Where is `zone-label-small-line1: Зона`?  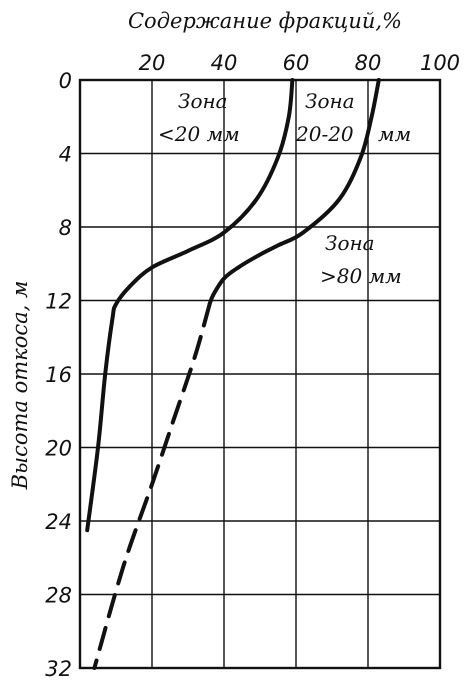 zone-label-small-line1: Зона is located at coordinates (203, 101).